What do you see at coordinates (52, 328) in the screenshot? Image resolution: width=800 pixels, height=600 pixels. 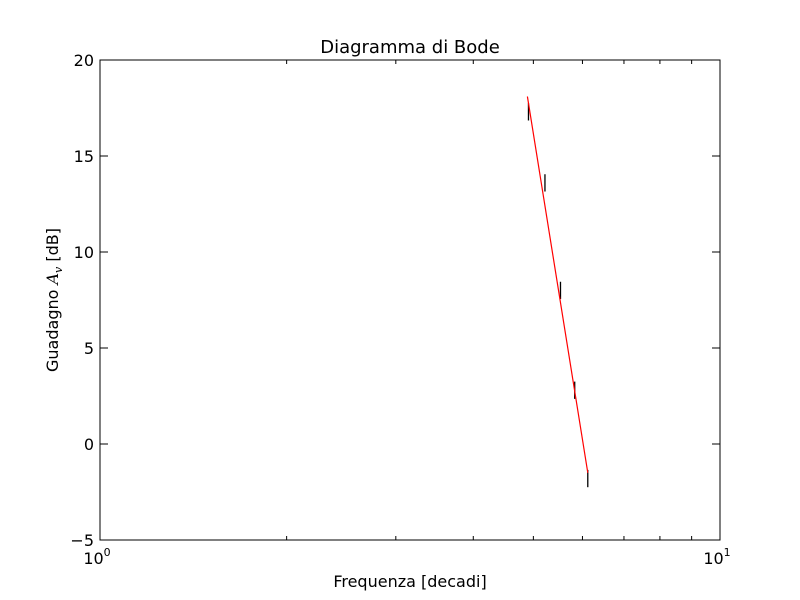 I see `y-axis-label-prefix: Guadagno` at bounding box center [52, 328].